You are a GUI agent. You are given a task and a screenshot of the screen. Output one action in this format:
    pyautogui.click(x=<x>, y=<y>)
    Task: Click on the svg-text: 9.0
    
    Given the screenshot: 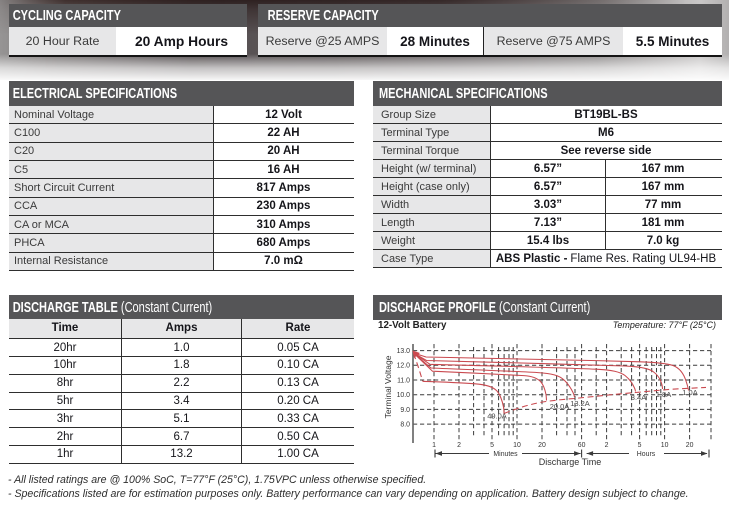 What is the action you would take?
    pyautogui.click(x=405, y=410)
    